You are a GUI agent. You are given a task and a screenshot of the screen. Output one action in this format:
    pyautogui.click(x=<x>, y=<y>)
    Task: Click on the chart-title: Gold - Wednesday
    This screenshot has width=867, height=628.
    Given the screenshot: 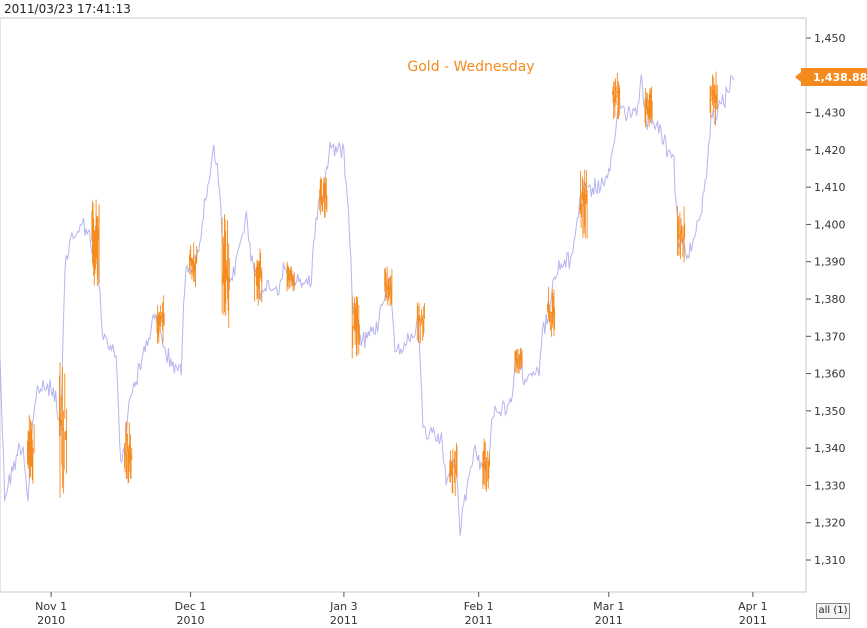 What is the action you would take?
    pyautogui.click(x=470, y=67)
    